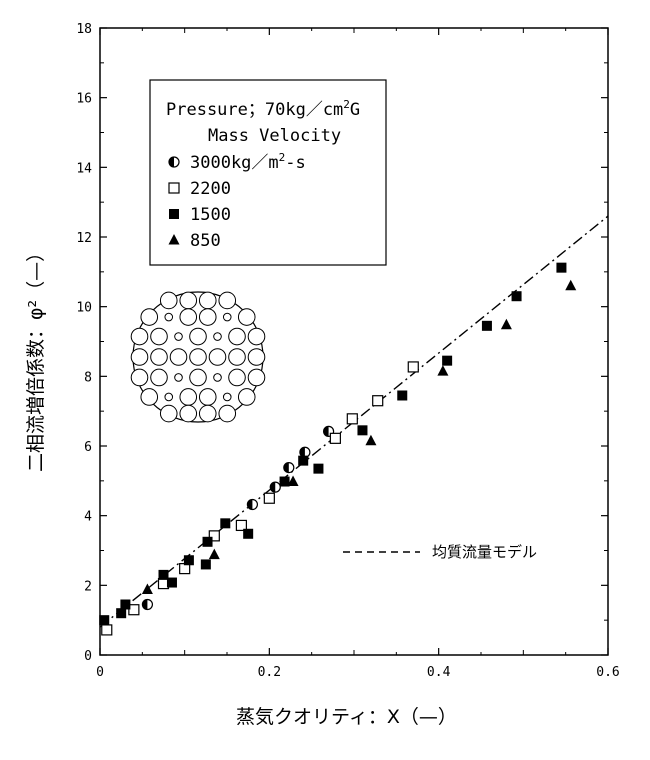  What do you see at coordinates (263, 109) in the screenshot?
I see `legend-title-pressure: Pressure；70kg／cm2G` at bounding box center [263, 109].